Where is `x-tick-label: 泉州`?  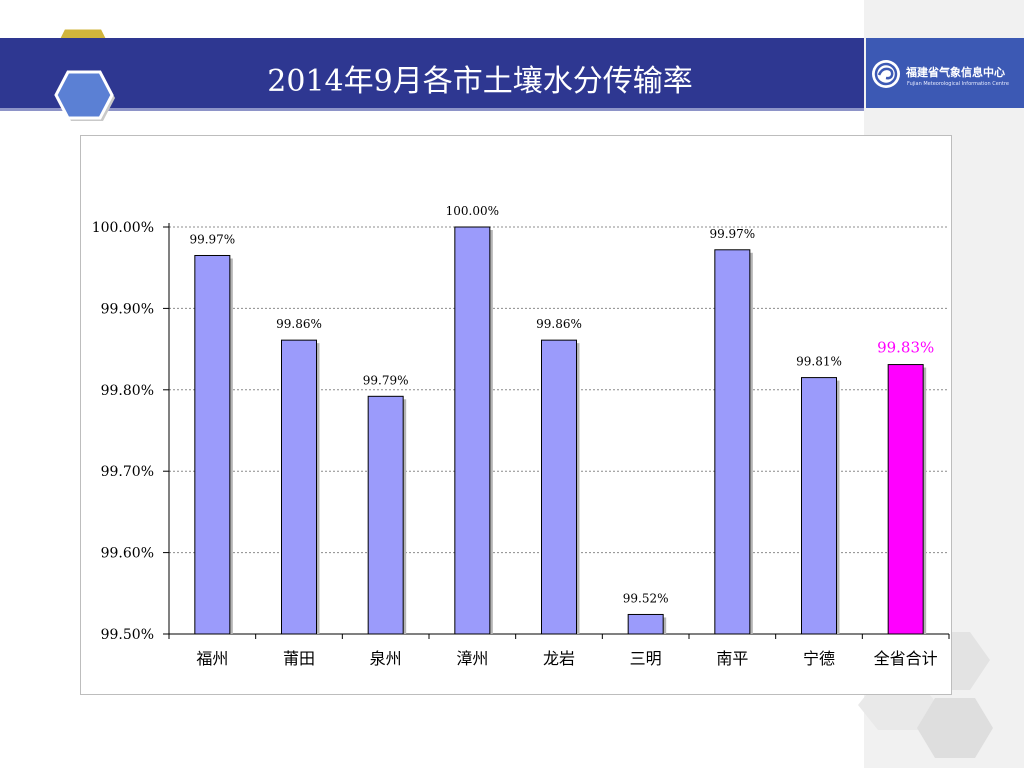
x-tick-label: 泉州 is located at coordinates (386, 658).